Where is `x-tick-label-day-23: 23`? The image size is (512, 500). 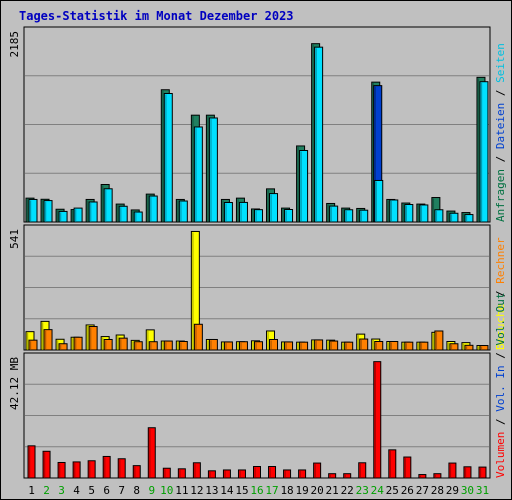
x-tick-label-day-23: 23 is located at coordinates (362, 490).